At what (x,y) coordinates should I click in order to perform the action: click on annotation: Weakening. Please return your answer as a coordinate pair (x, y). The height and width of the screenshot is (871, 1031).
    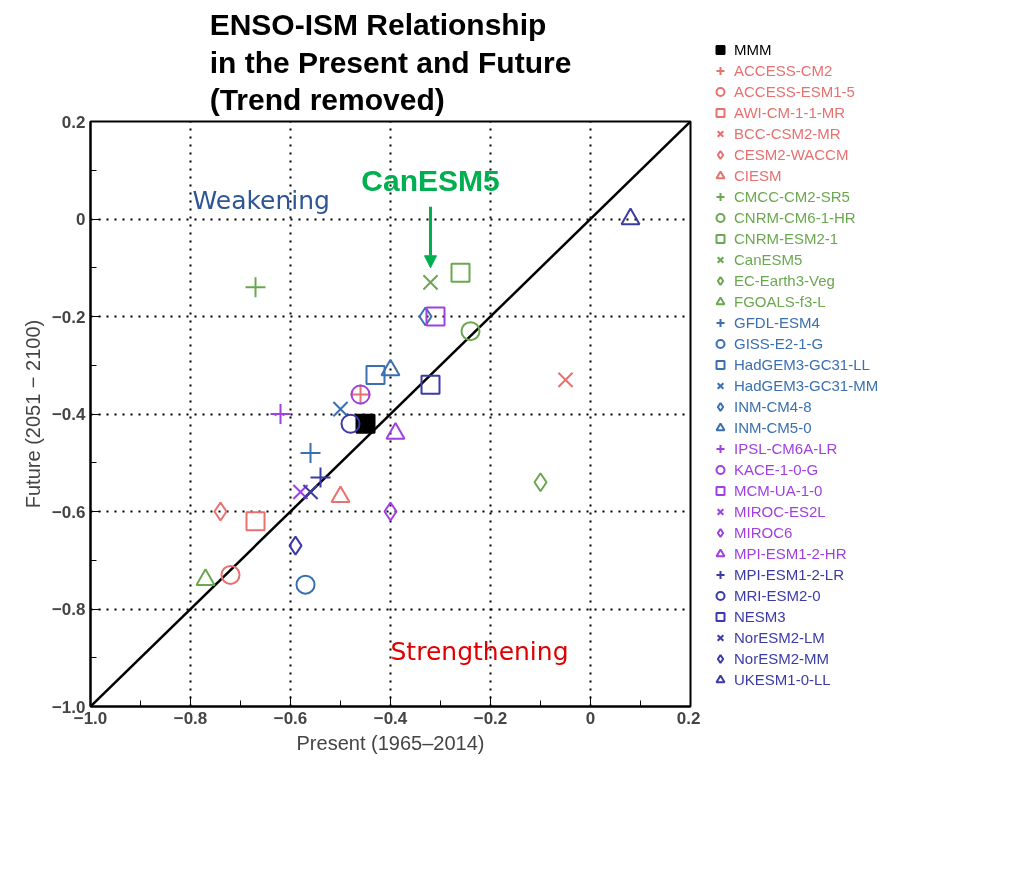
    Looking at the image, I should click on (261, 201).